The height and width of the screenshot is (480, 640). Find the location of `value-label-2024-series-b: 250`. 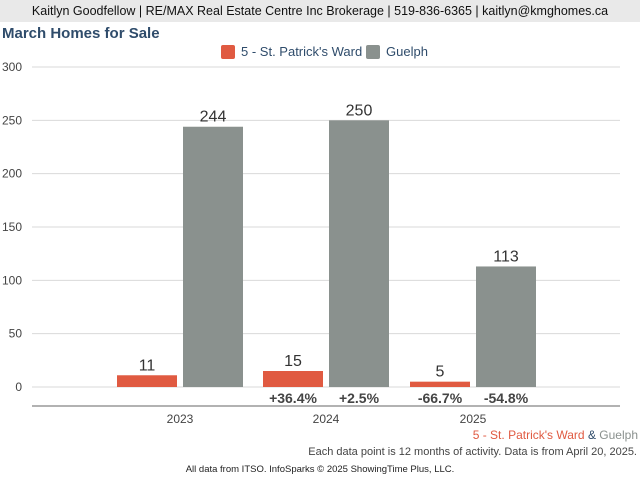

value-label-2024-series-b: 250 is located at coordinates (359, 110).